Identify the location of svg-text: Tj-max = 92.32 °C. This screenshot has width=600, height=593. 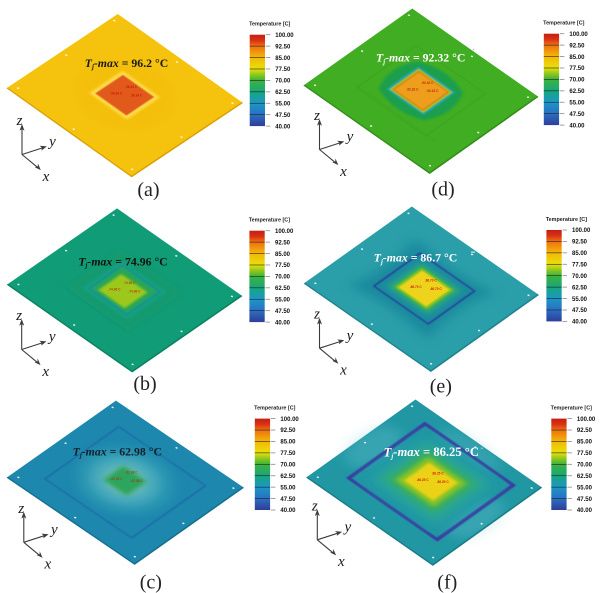
(420, 58).